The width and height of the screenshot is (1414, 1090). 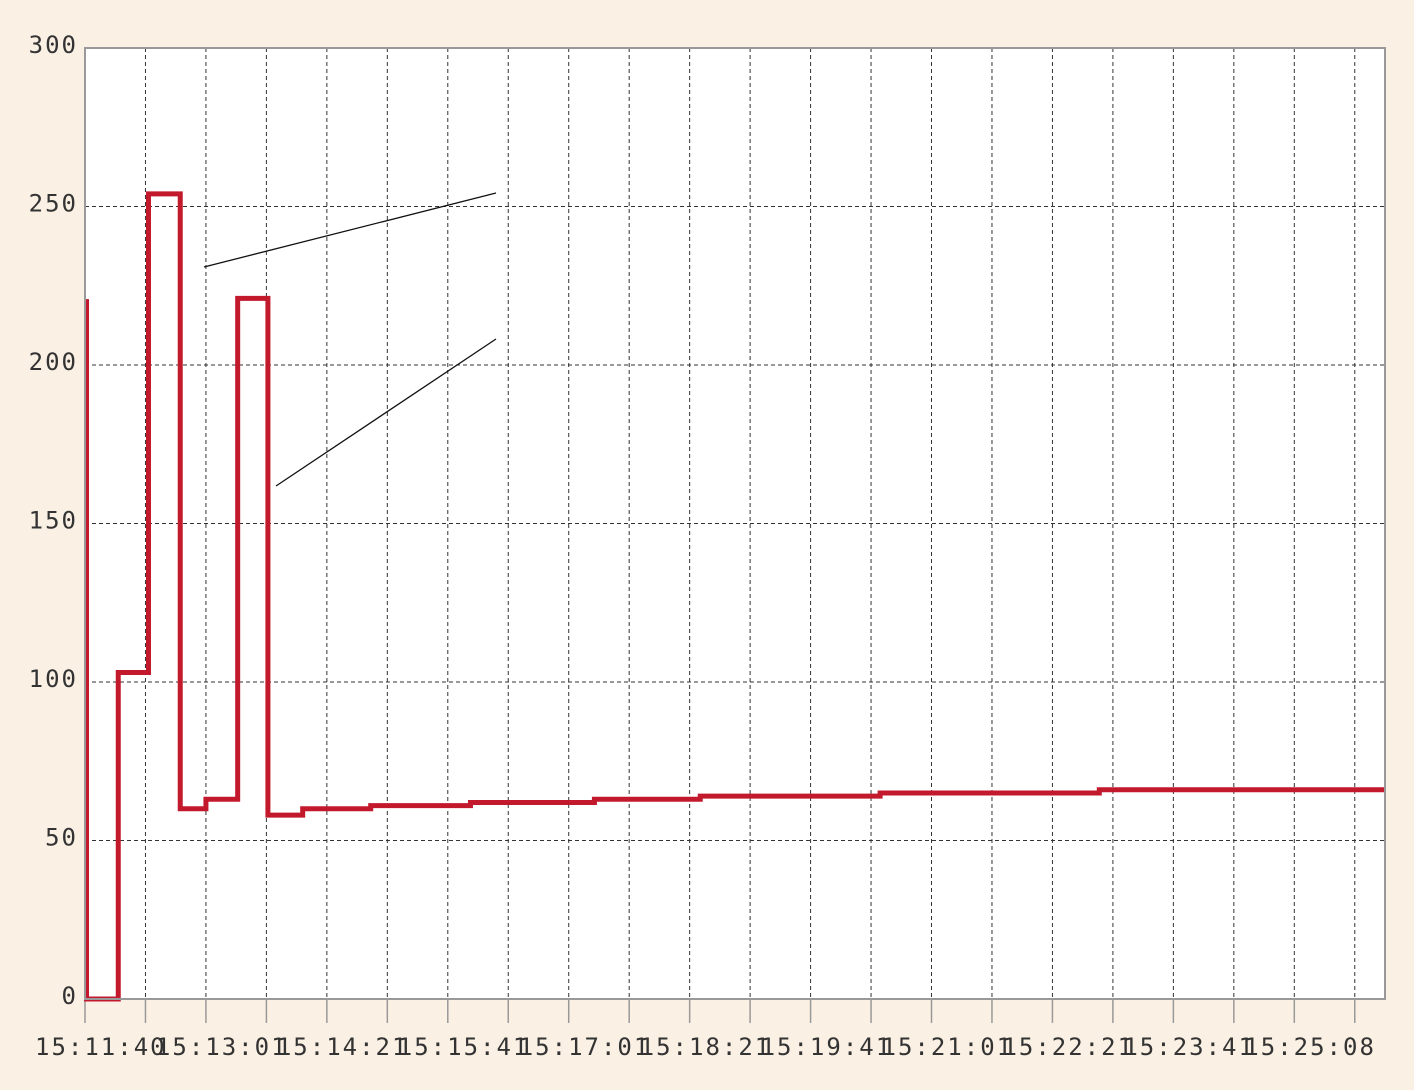 I want to click on y-tick-label: 0, so click(x=70, y=996).